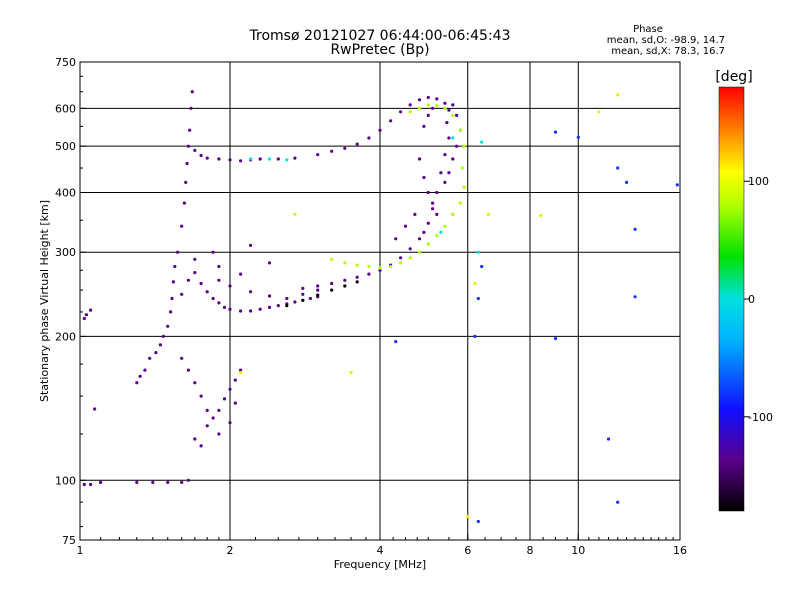 The image size is (800, 600). I want to click on colorbar-tick-label: -100, so click(760, 417).